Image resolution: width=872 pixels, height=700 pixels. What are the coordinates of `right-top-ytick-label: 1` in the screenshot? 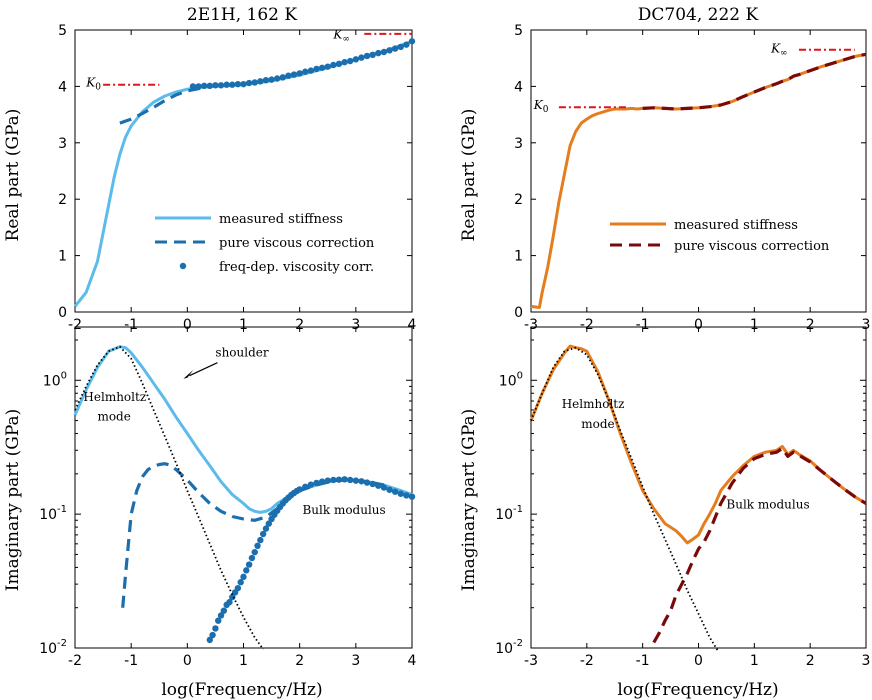 It's located at (518, 257).